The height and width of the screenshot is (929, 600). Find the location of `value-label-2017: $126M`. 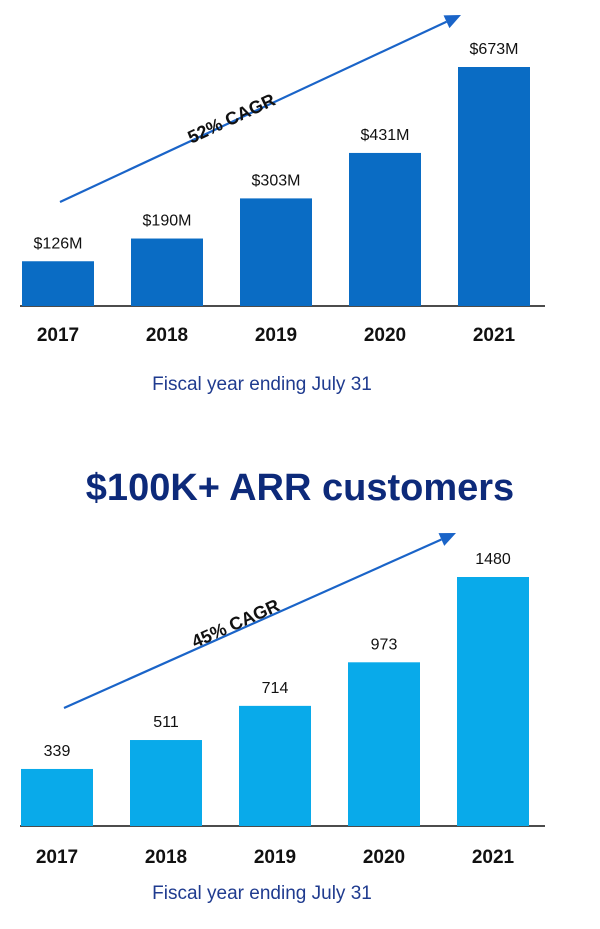

value-label-2017: $126M is located at coordinates (58, 243).